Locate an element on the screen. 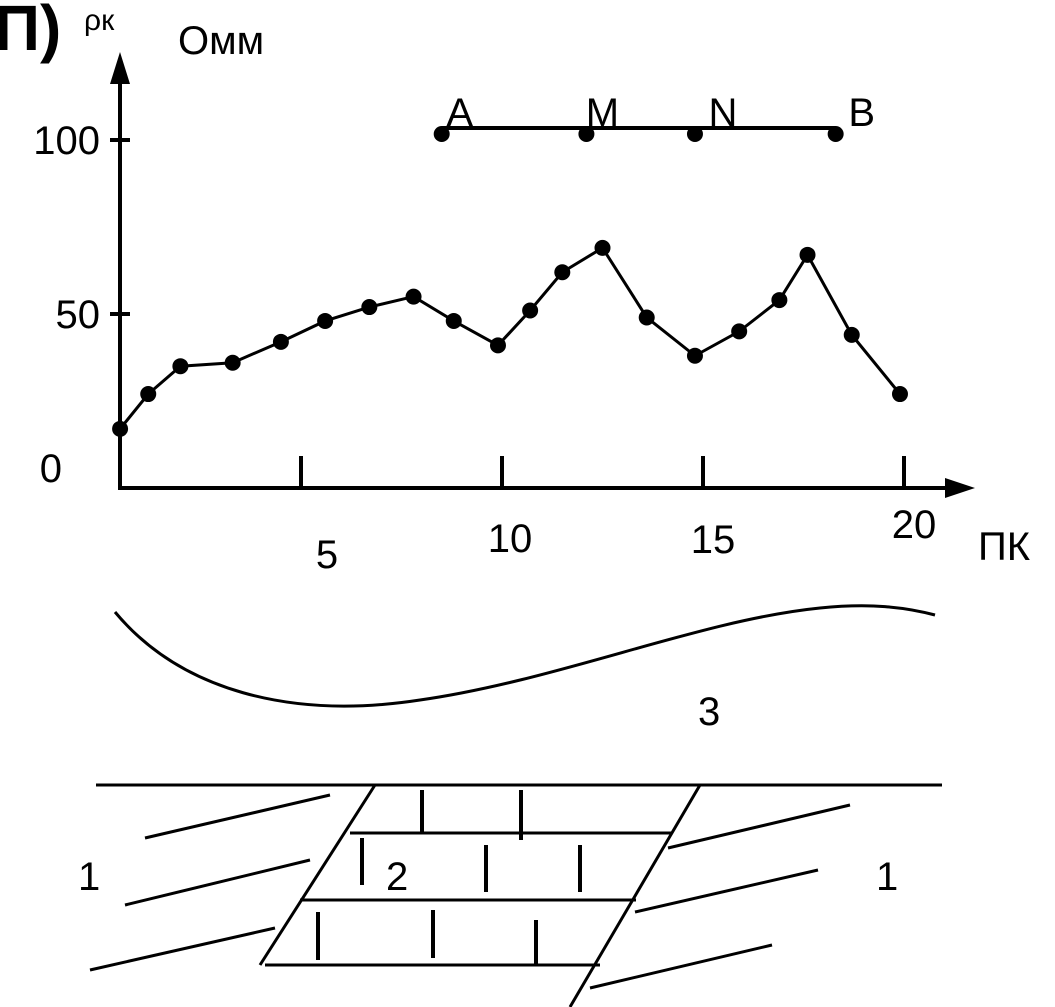  panel-label: П) is located at coordinates (30, 32).